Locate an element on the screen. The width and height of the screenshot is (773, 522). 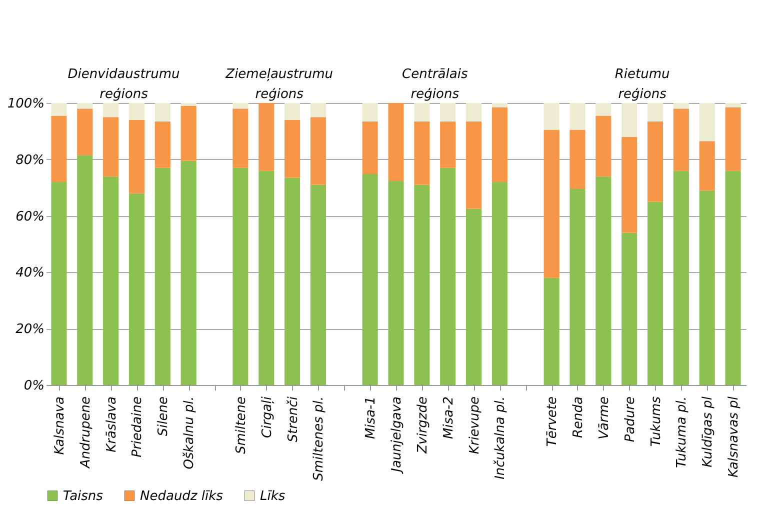
y-tick-label: 100% is located at coordinates (25, 104).